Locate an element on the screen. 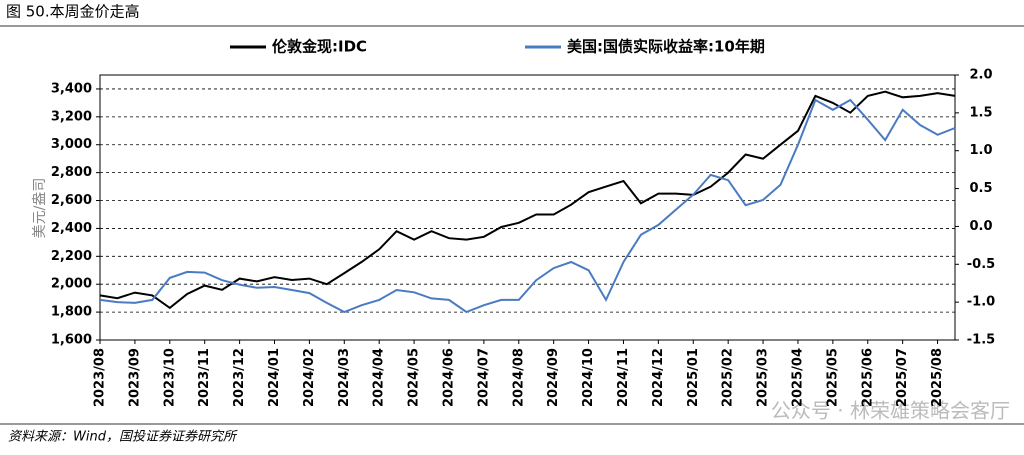 This screenshot has height=455, width=1024. x-tick-label: 2024/11 is located at coordinates (623, 377).